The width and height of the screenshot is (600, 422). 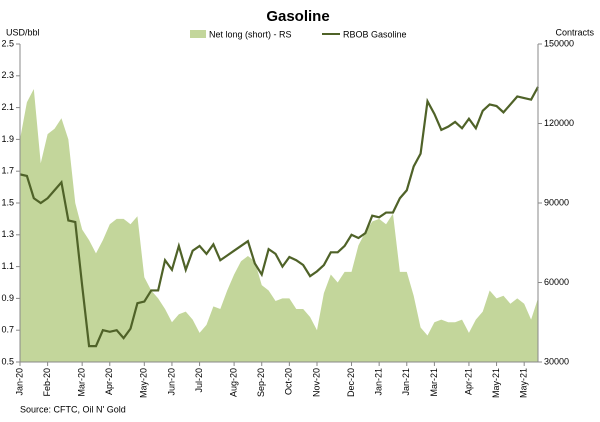 I want to click on x-tick-label: Nov-20, so click(x=316, y=382).